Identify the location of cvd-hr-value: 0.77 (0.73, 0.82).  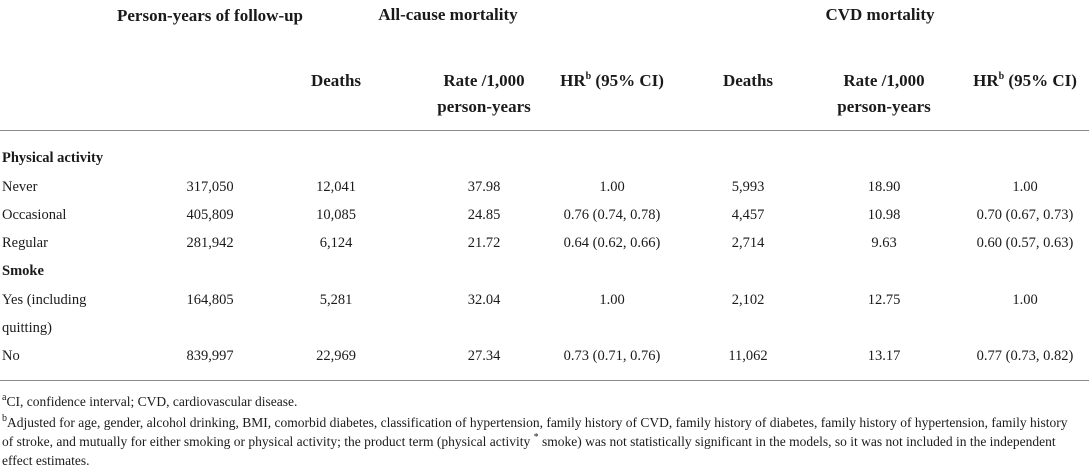
(1025, 356).